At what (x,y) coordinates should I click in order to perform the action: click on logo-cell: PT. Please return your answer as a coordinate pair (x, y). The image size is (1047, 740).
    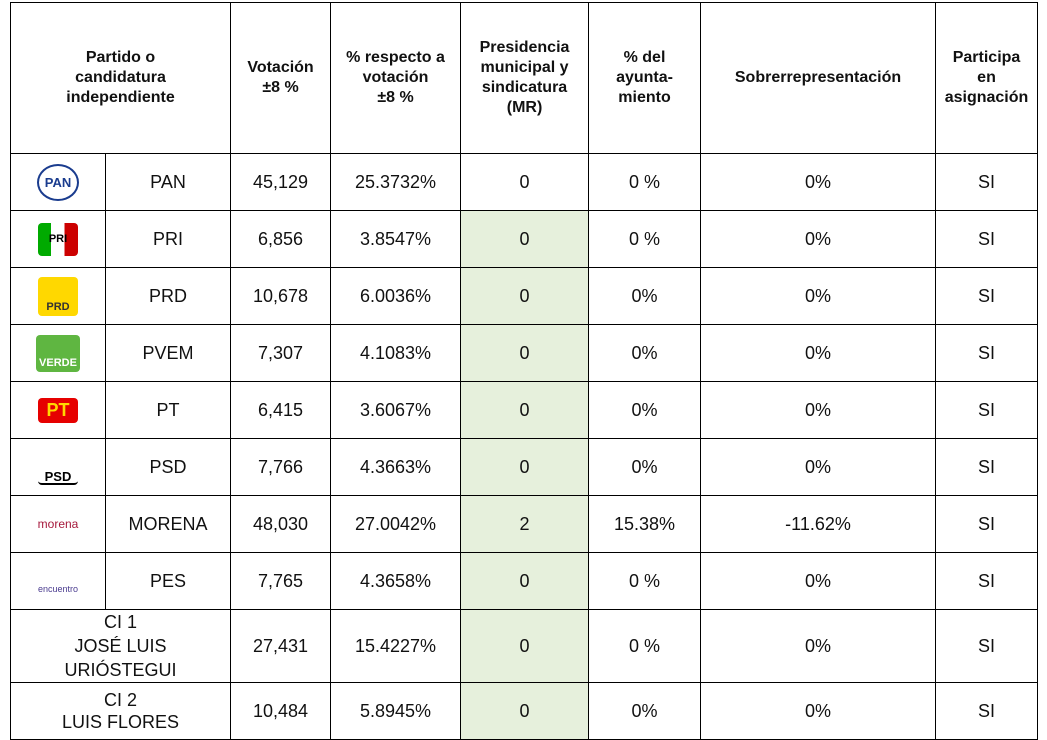
    Looking at the image, I should click on (58, 410).